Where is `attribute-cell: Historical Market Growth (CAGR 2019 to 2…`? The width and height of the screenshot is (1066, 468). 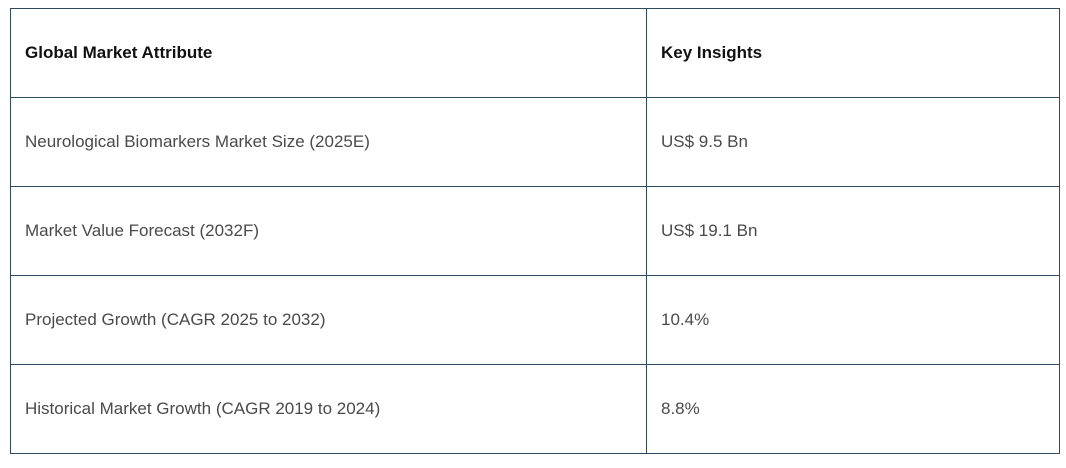 attribute-cell: Historical Market Growth (CAGR 2019 to 2… is located at coordinates (328, 409).